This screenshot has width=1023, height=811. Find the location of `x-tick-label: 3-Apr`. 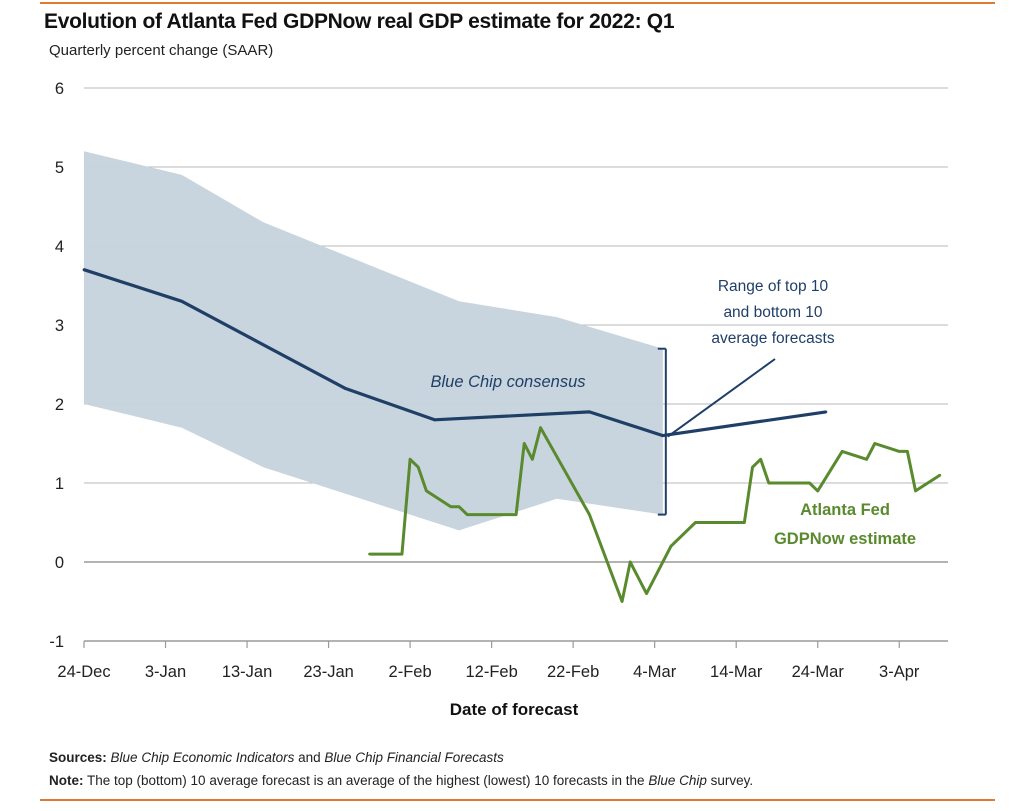

x-tick-label: 3-Apr is located at coordinates (899, 672).